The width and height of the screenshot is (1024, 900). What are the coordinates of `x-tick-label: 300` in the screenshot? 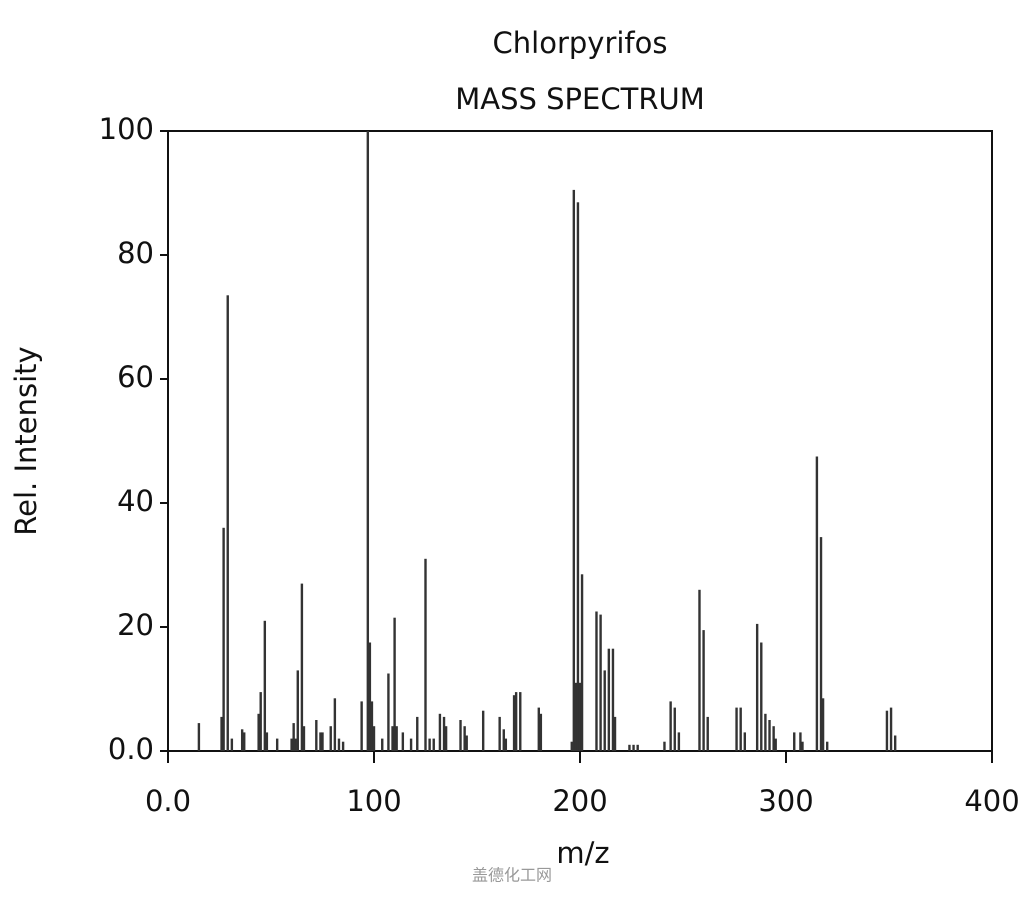 It's located at (785, 801).